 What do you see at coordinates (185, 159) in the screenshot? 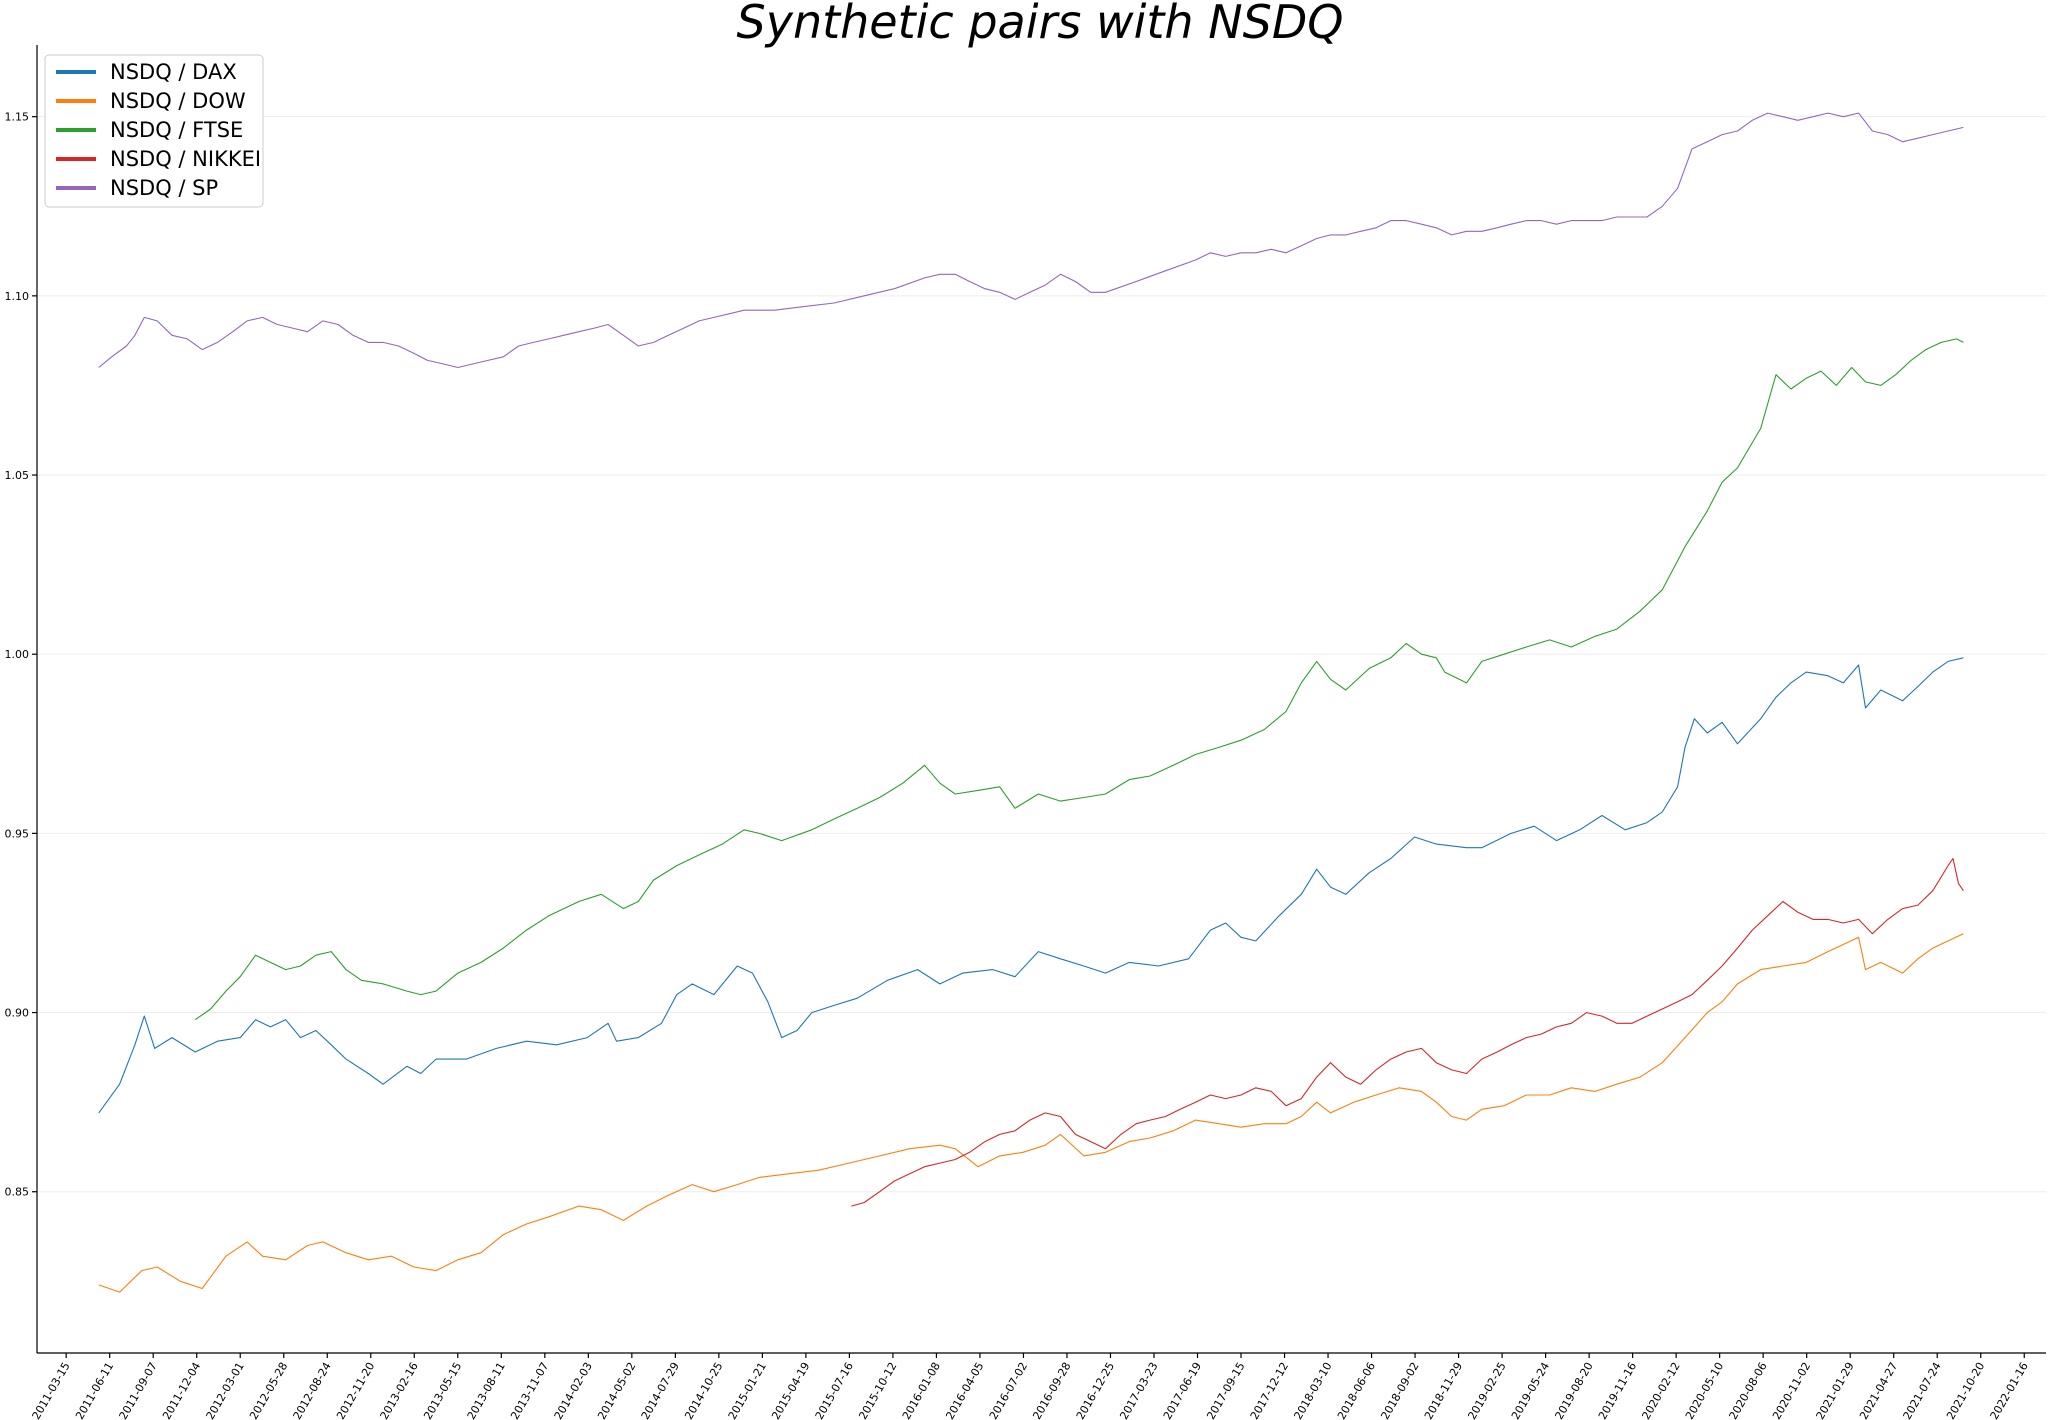
I see `legend-label-nsdq-nikkei: NSDQ / NIKKEI` at bounding box center [185, 159].